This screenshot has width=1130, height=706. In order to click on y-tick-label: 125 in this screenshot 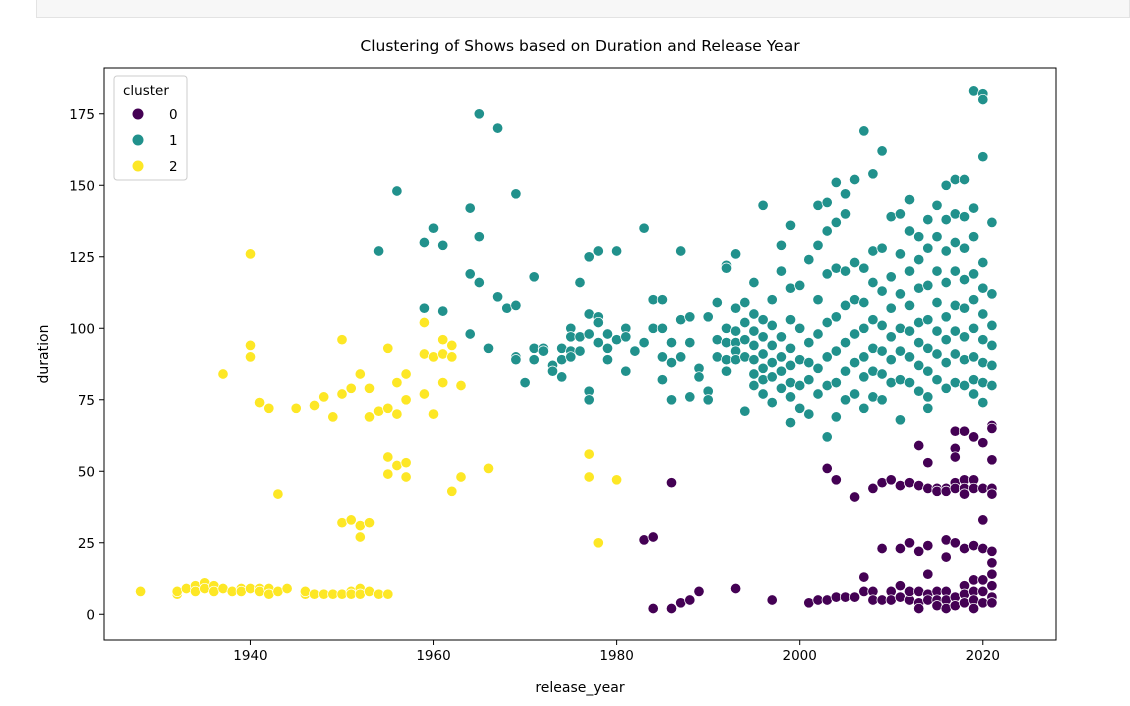, I will do `click(82, 258)`.